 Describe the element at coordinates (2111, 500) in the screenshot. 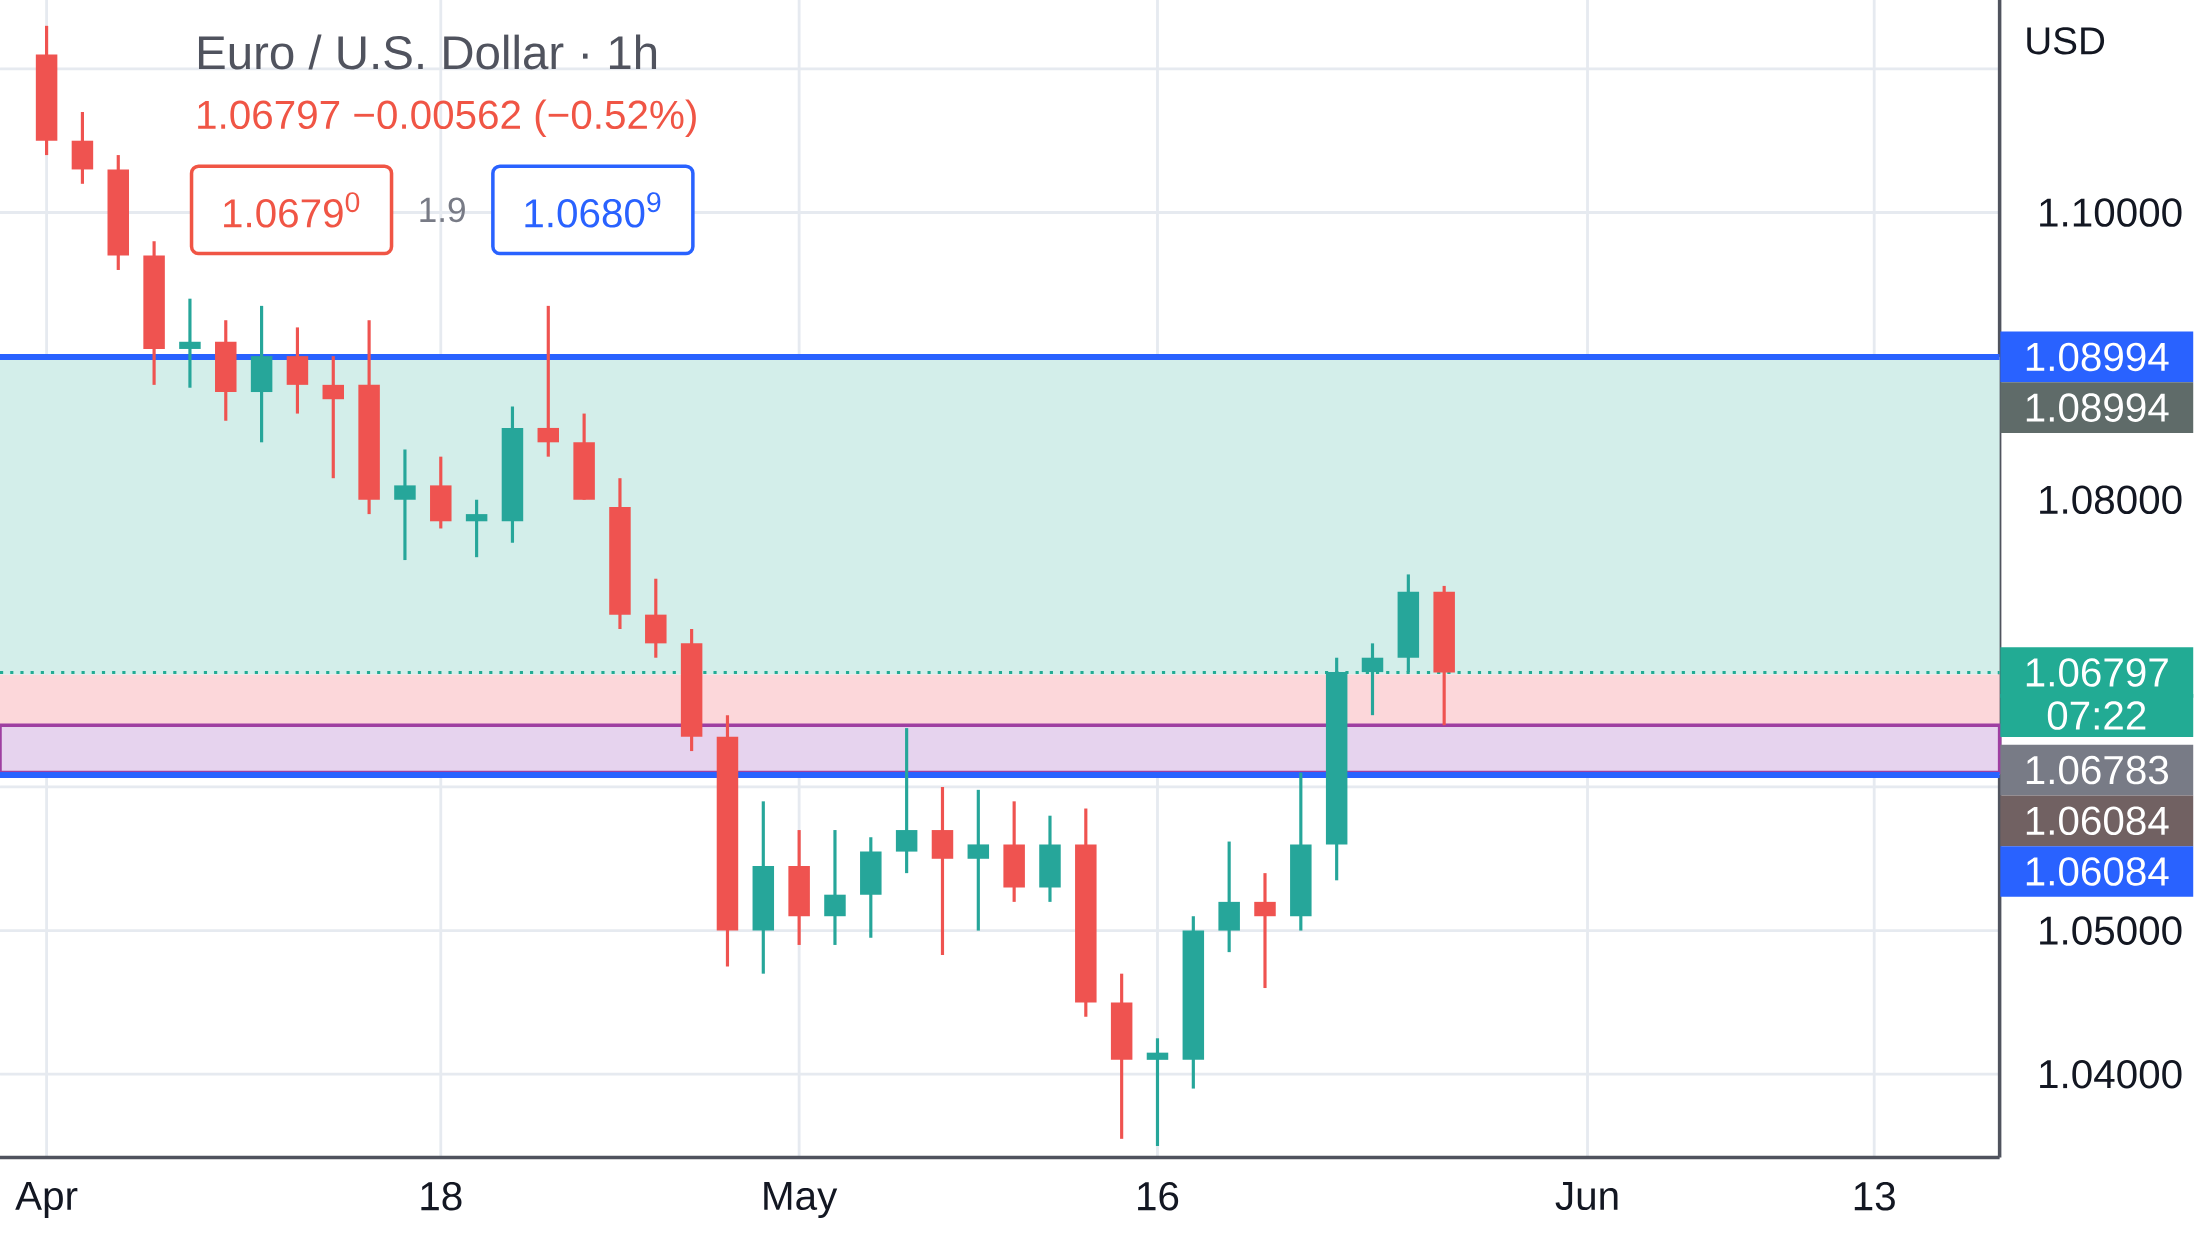

I see `y-tick-label: 1.08000` at that location.